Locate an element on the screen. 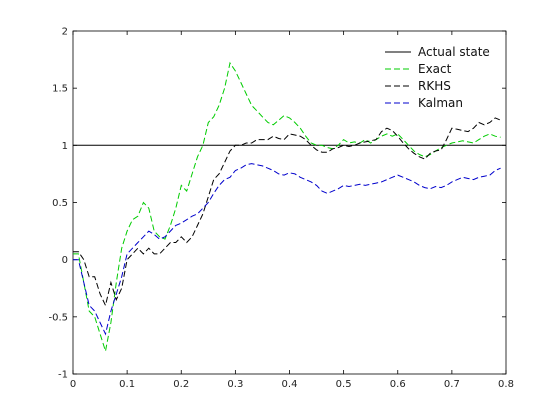 This screenshot has width=560, height=420. x-tick-label: 0 is located at coordinates (73, 384).